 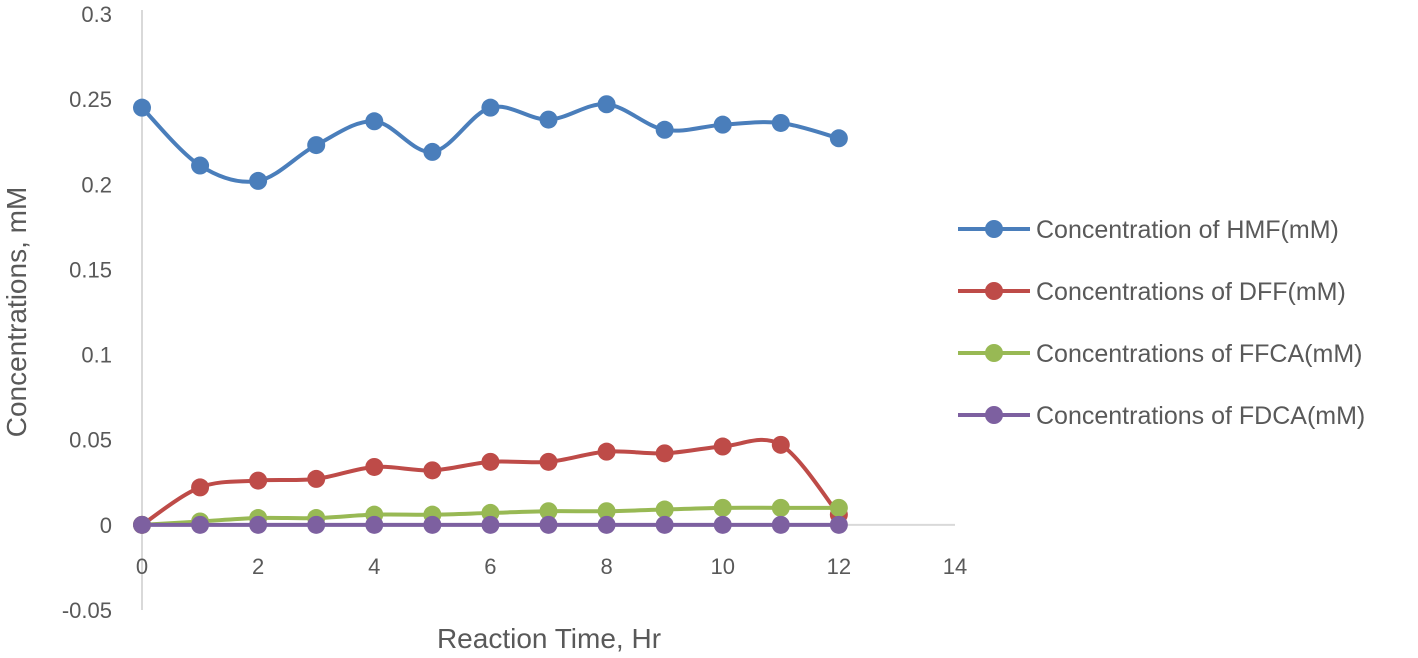 What do you see at coordinates (549, 638) in the screenshot?
I see `x-axis-title: Reaction Time, Hr` at bounding box center [549, 638].